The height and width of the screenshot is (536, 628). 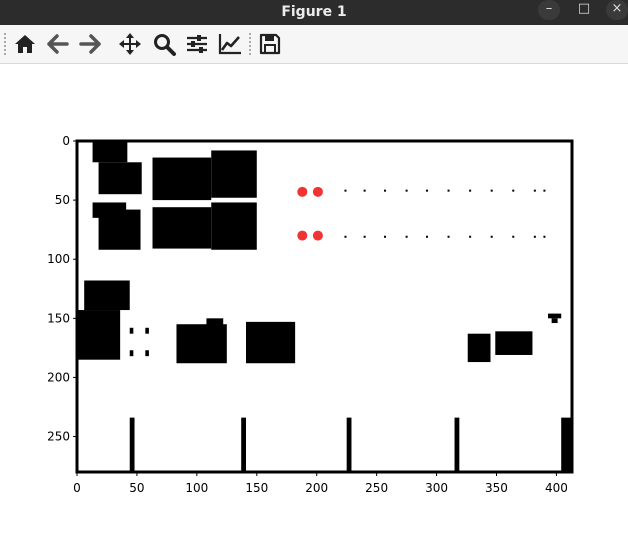 I want to click on window-title: Figure 1, so click(x=314, y=12).